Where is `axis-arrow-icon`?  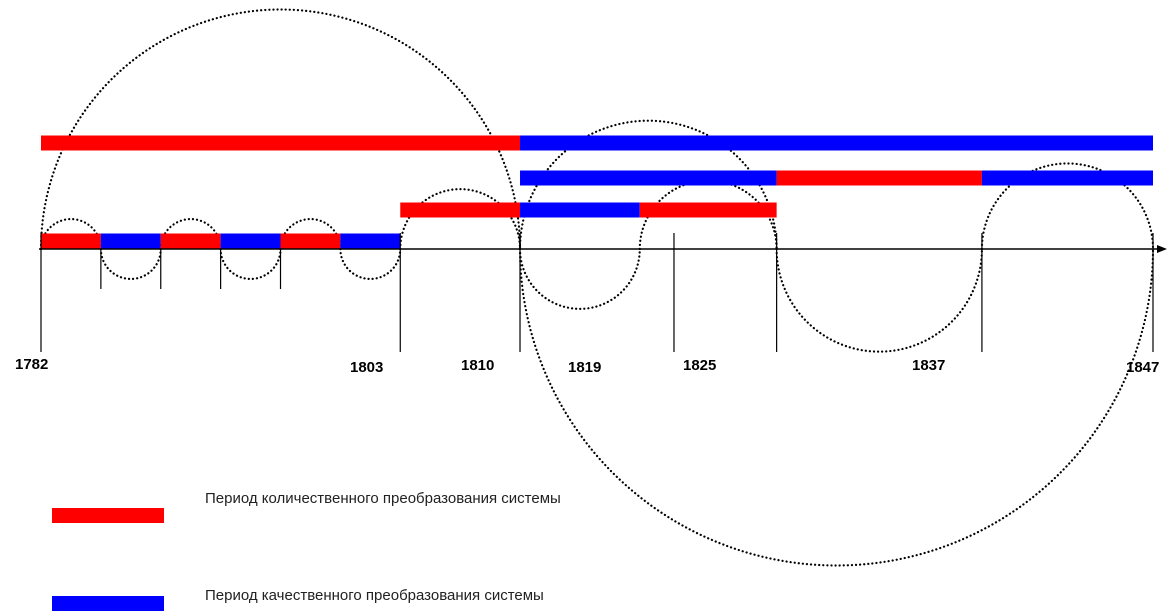
axis-arrow-icon is located at coordinates (1162, 249).